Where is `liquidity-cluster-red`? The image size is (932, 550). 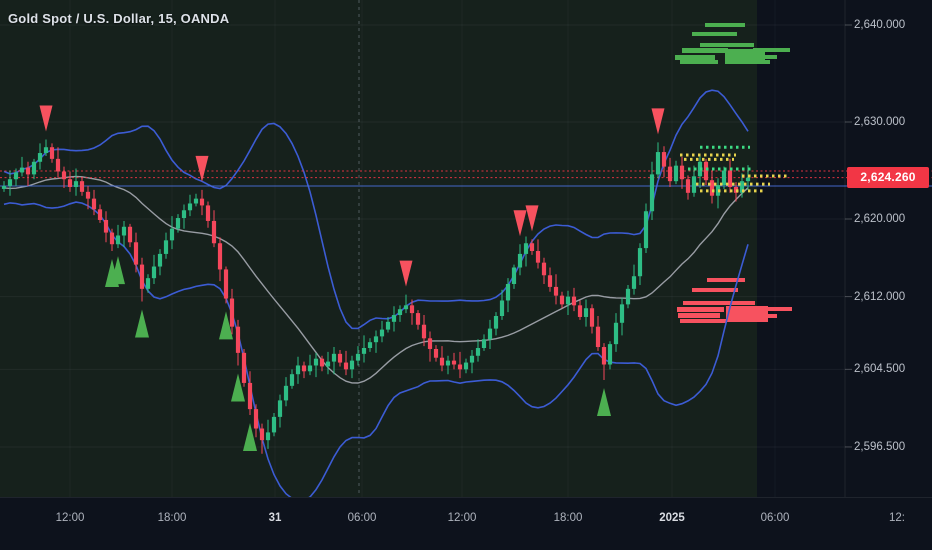
liquidity-cluster-red is located at coordinates (734, 300).